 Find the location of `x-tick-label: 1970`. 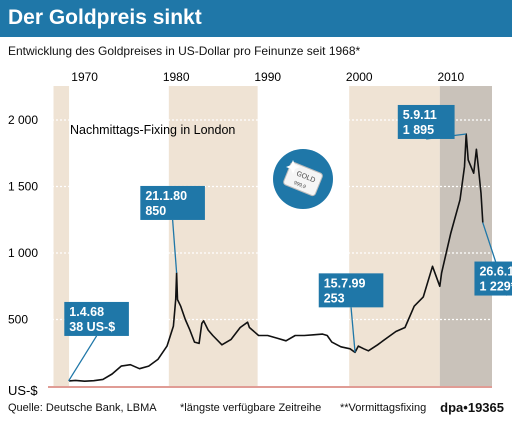

x-tick-label: 1970 is located at coordinates (84, 77).